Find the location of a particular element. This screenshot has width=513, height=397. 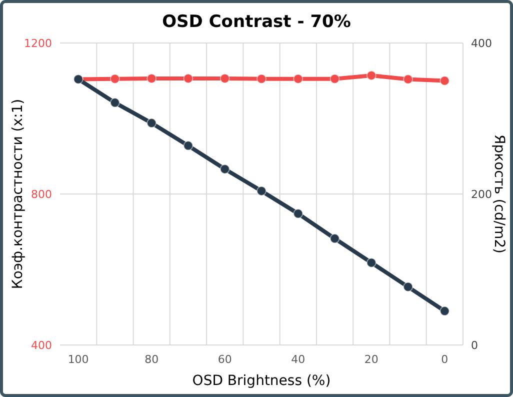

y2-axis-title: Яркость (cd/m2) is located at coordinates (499, 194).